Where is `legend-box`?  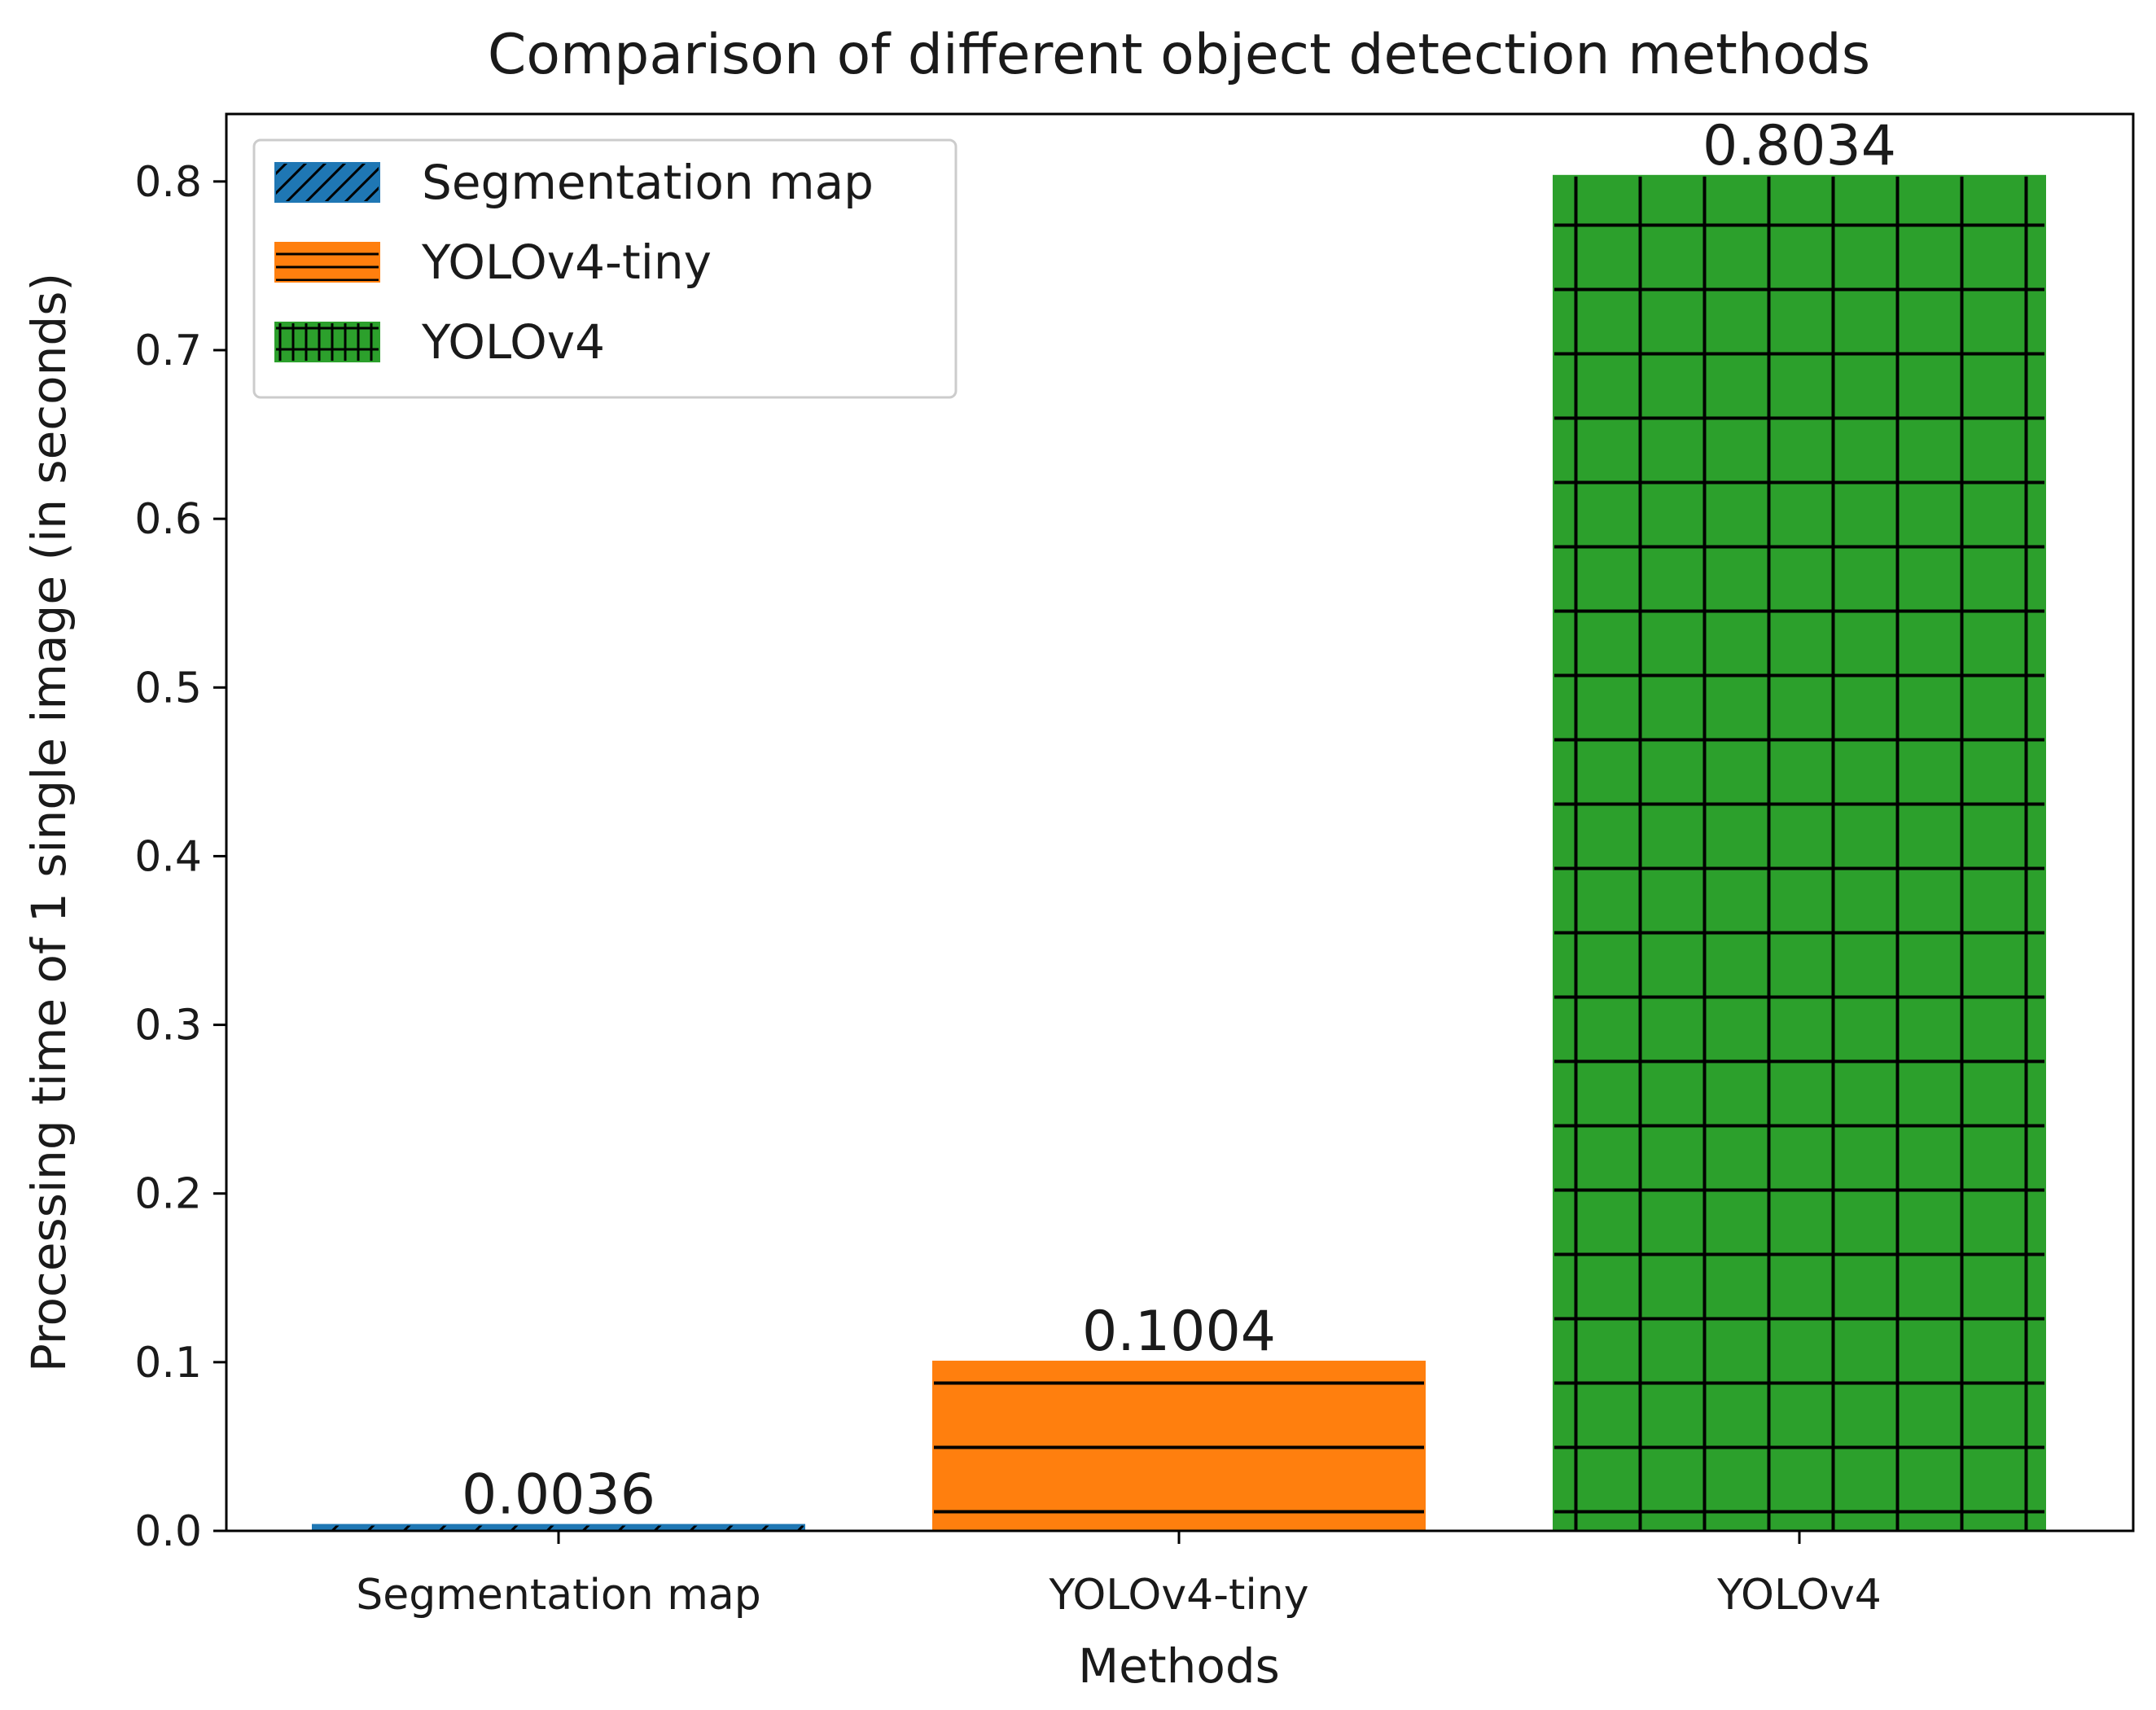
legend-box is located at coordinates (604, 268).